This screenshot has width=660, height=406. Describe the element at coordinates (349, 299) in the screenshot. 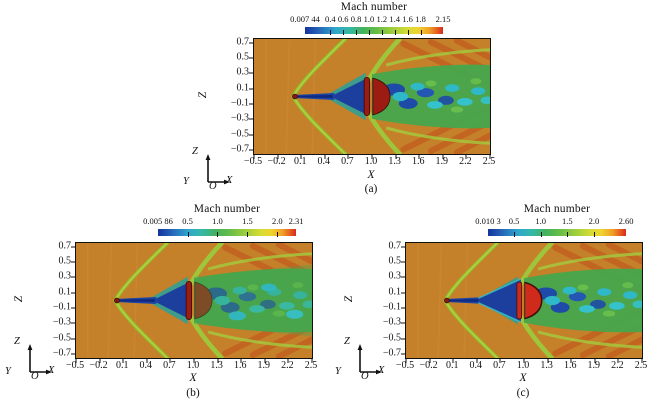

I see `z-axis-label-c: Z` at that location.